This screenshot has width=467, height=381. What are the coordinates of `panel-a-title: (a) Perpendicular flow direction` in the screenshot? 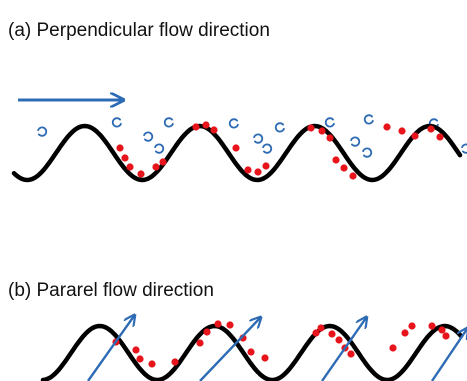 It's located at (139, 30).